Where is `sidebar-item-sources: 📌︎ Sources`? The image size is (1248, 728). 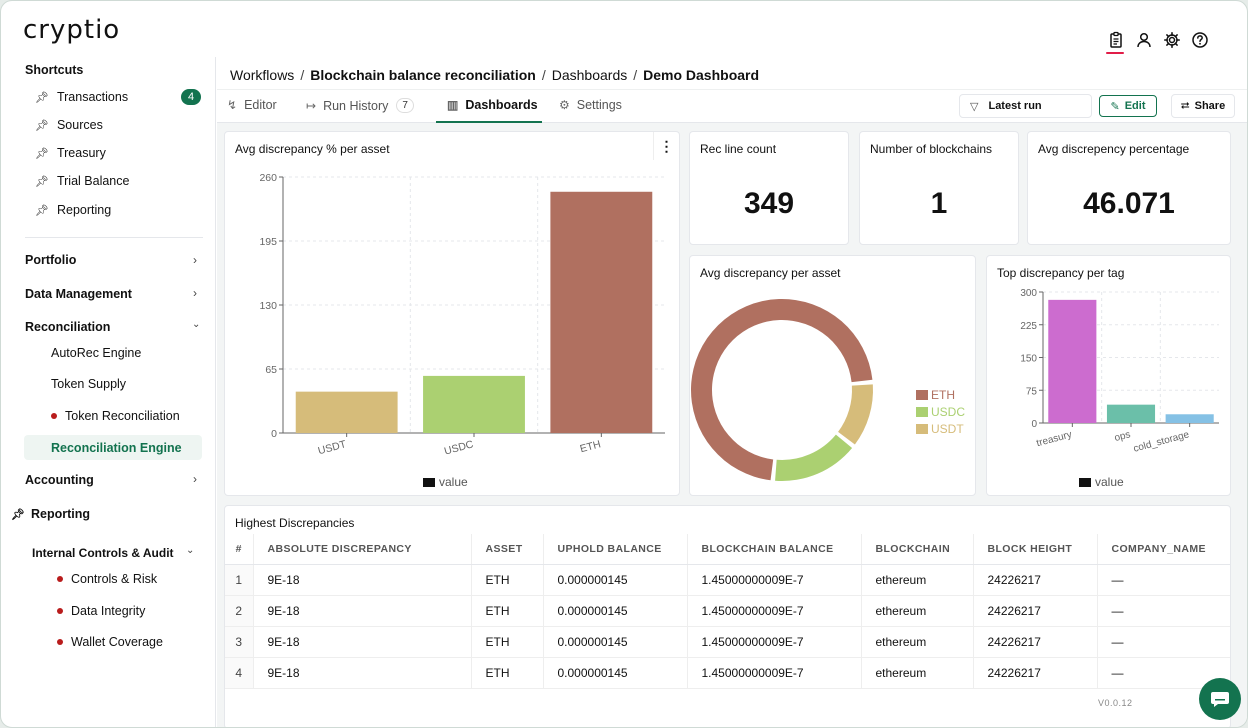 sidebar-item-sources: 📌︎ Sources is located at coordinates (69, 125).